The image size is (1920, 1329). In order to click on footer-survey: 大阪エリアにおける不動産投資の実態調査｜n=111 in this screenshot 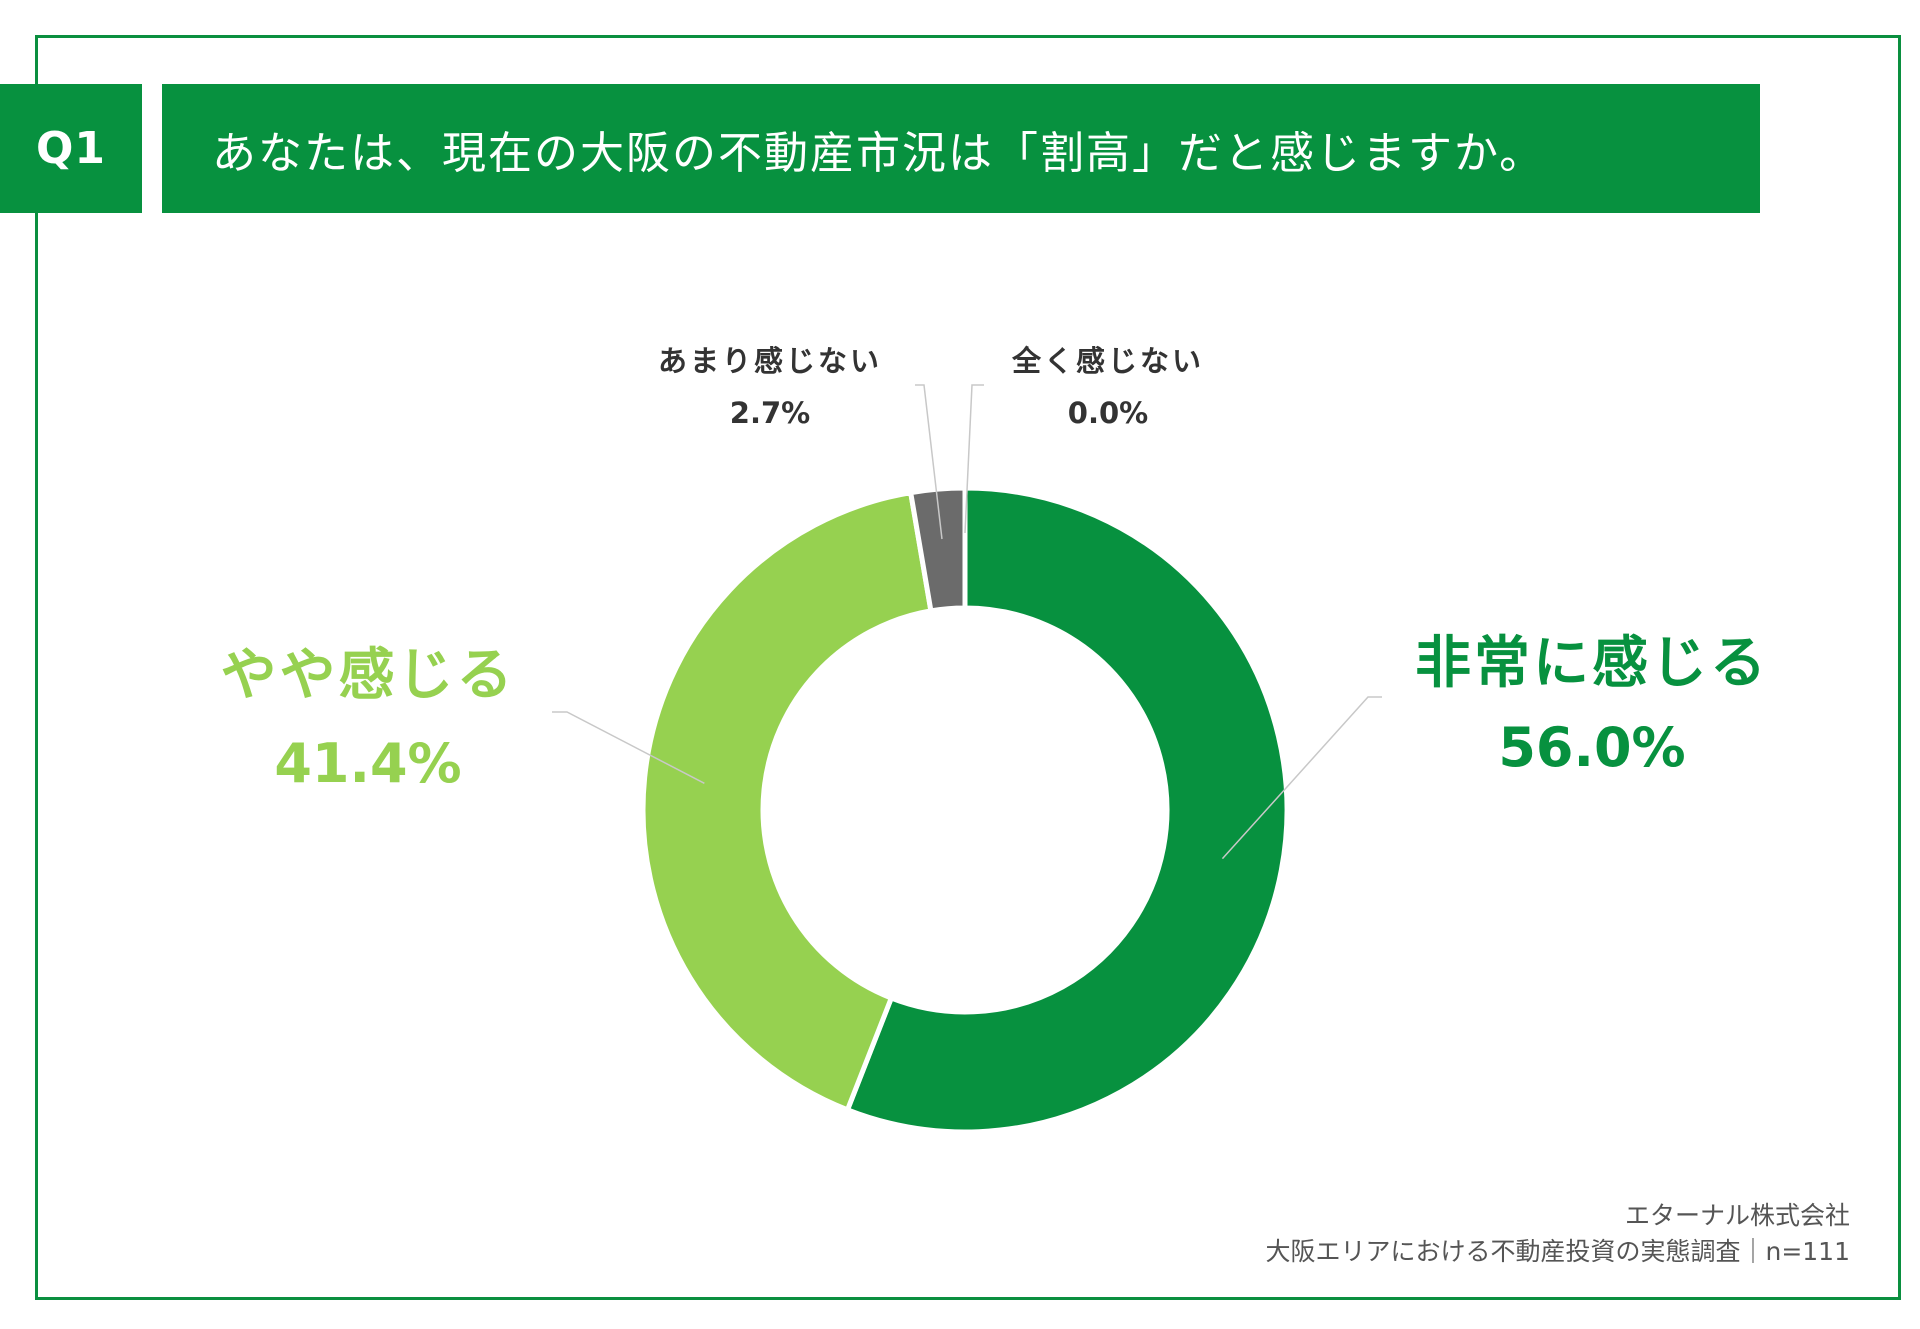, I will do `click(1557, 1251)`.